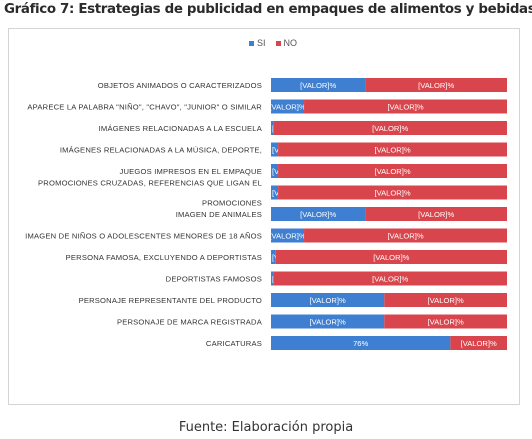  I want to click on data-label-si-7: [VALOR]%, so click(287, 235).